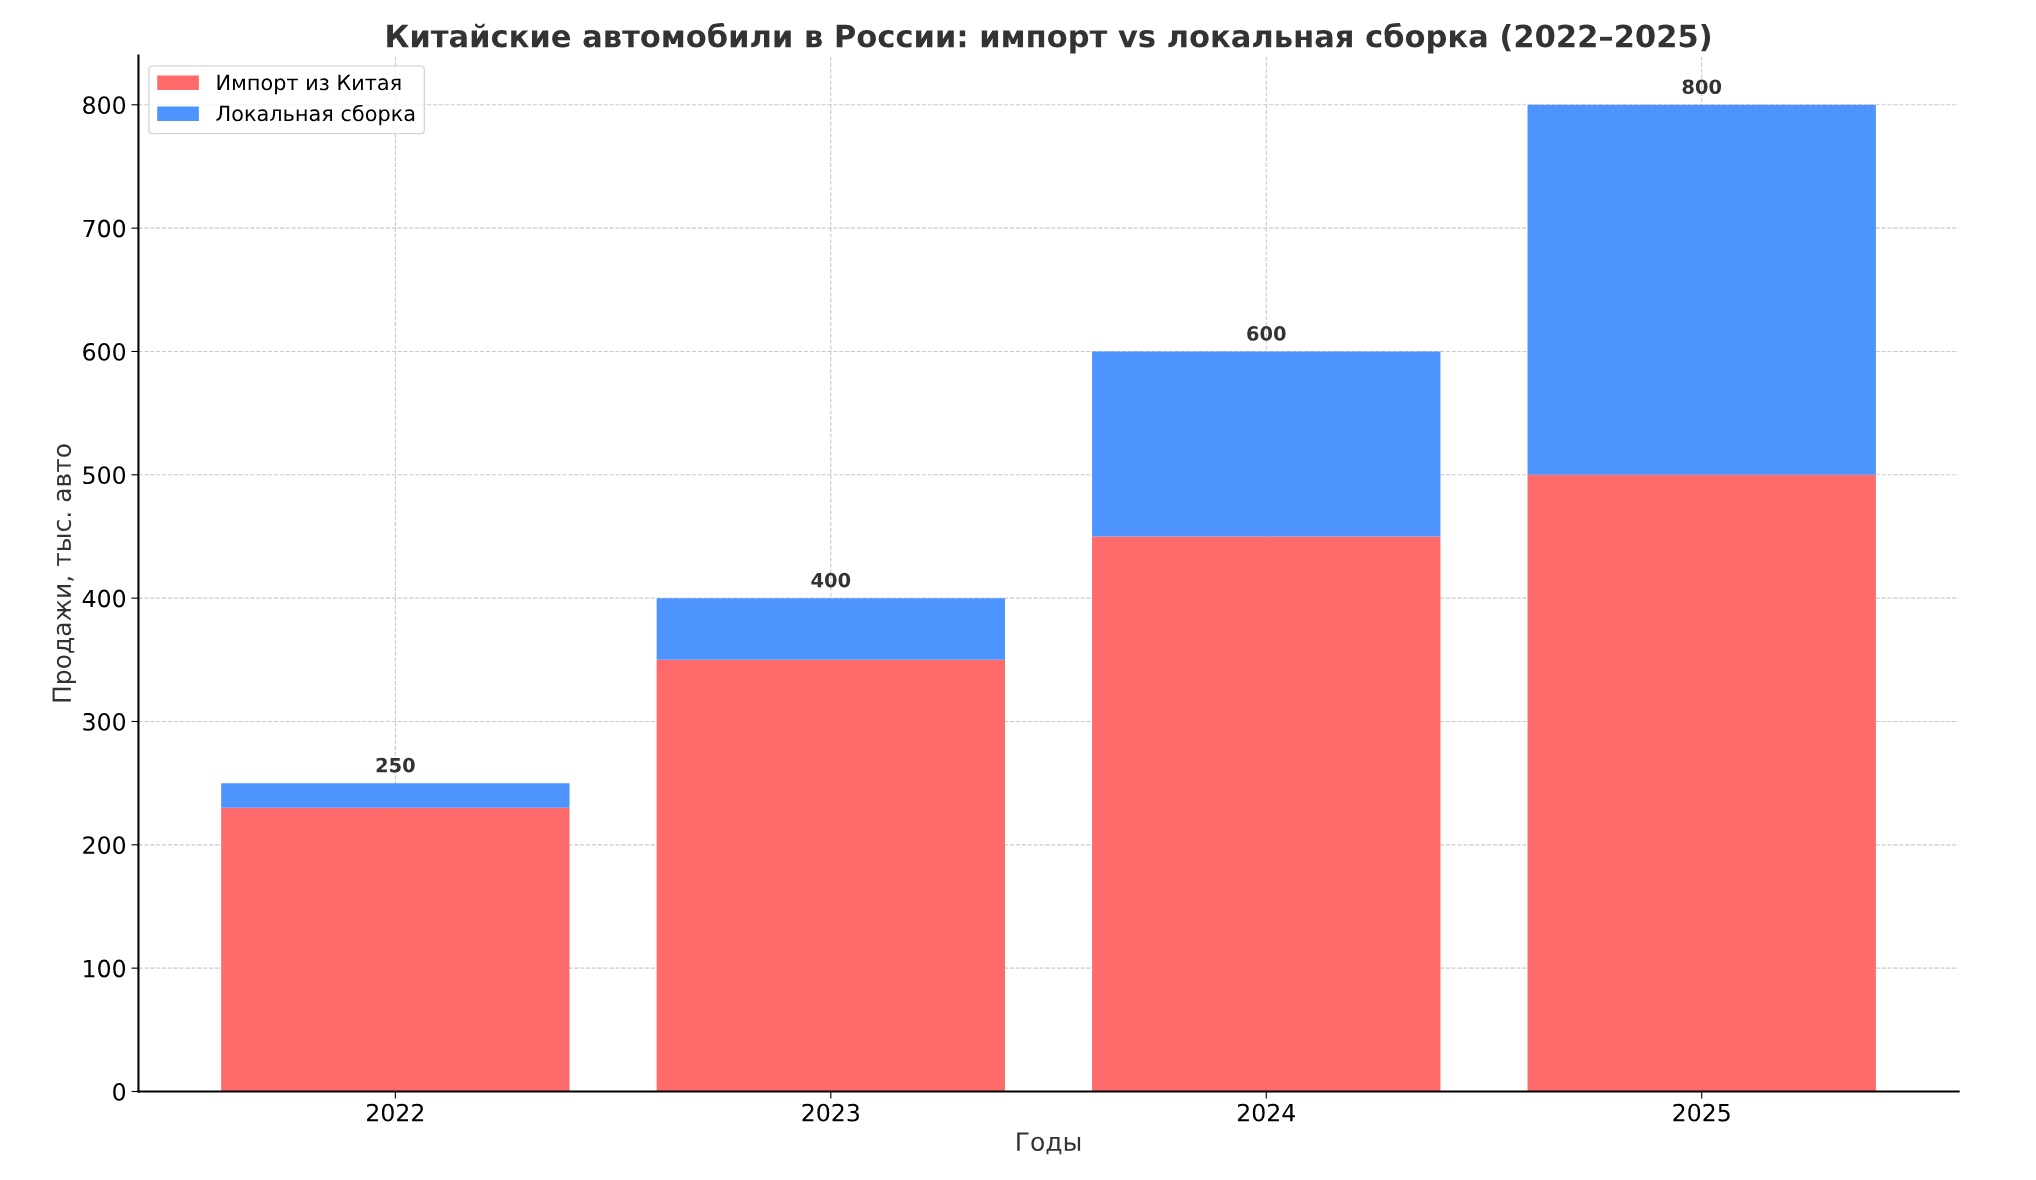 This screenshot has height=1180, width=2036. I want to click on total-label: 800, so click(1702, 87).